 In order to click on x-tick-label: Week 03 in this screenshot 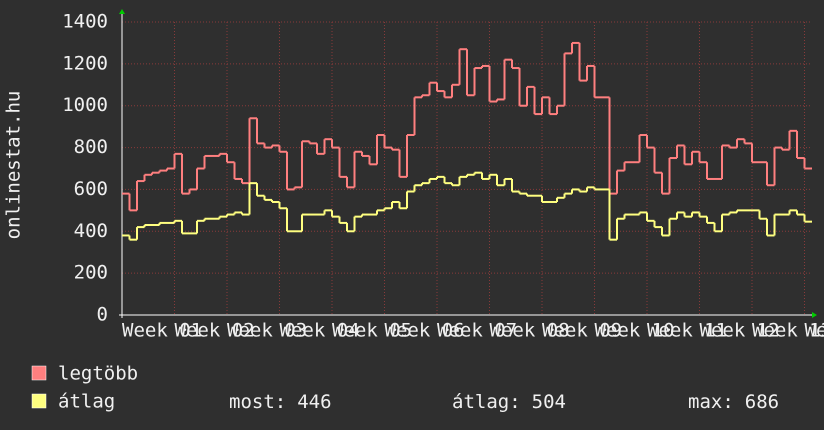, I will do `click(267, 331)`.